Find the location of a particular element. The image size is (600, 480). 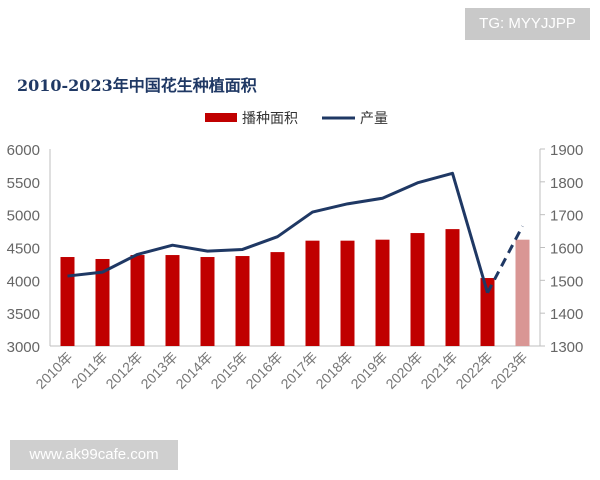

left-tick-label: 5000 is located at coordinates (23, 216).